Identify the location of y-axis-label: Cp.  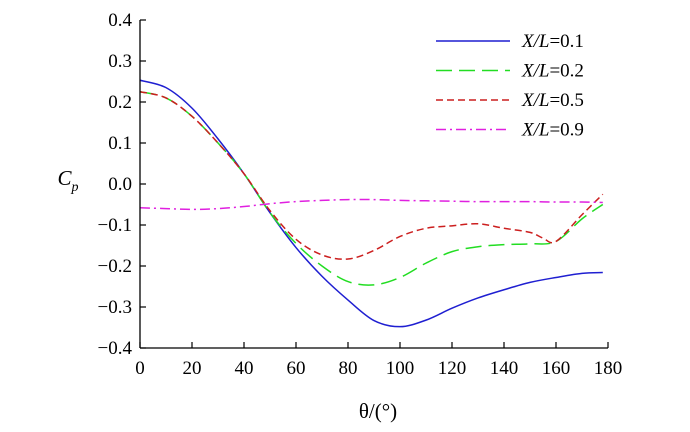
(67, 180).